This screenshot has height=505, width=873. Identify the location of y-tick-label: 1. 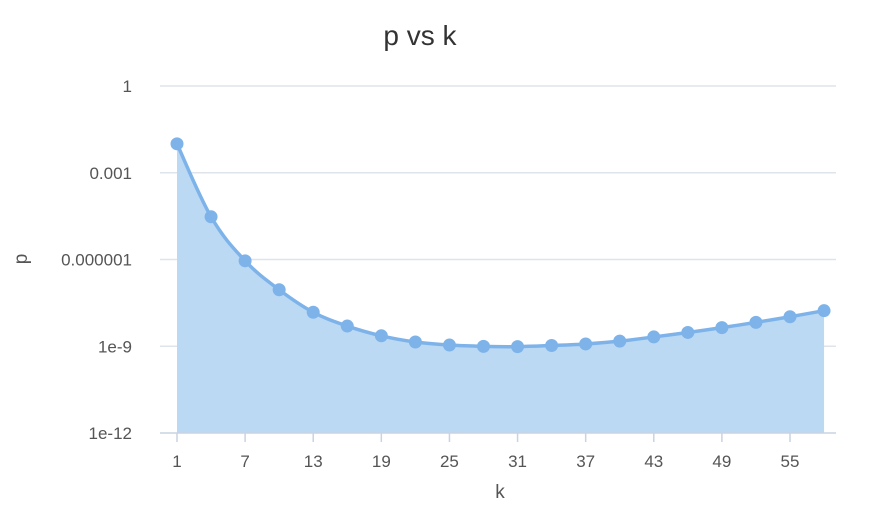
(127, 86).